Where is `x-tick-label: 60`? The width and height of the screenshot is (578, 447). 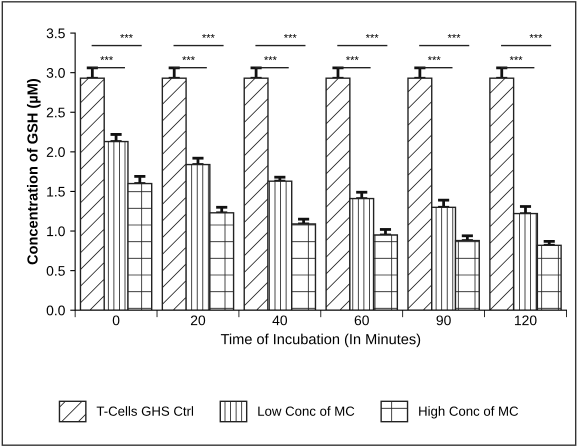 x-tick-label: 60 is located at coordinates (361, 320).